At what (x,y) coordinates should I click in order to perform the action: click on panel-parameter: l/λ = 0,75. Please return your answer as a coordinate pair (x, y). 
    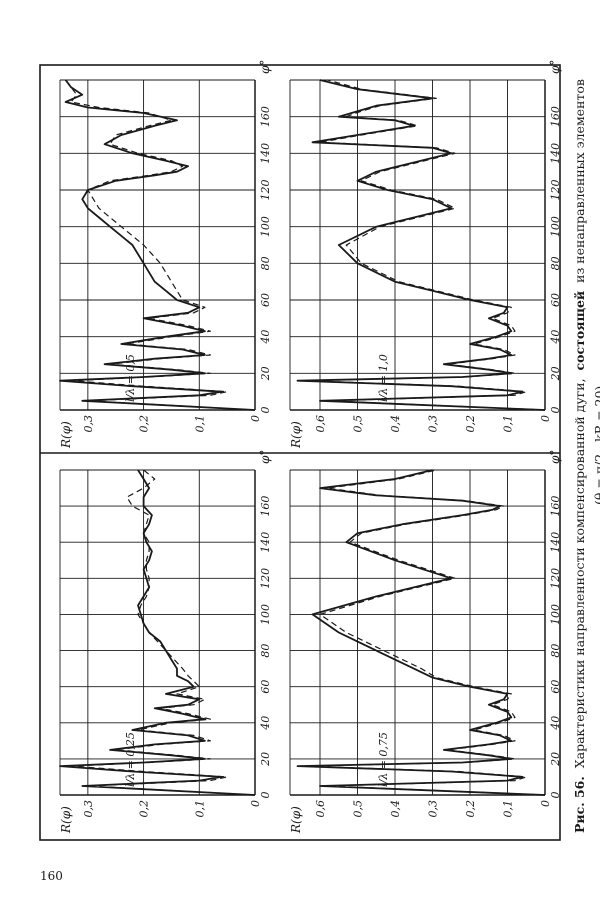
    Looking at the image, I should click on (383, 759).